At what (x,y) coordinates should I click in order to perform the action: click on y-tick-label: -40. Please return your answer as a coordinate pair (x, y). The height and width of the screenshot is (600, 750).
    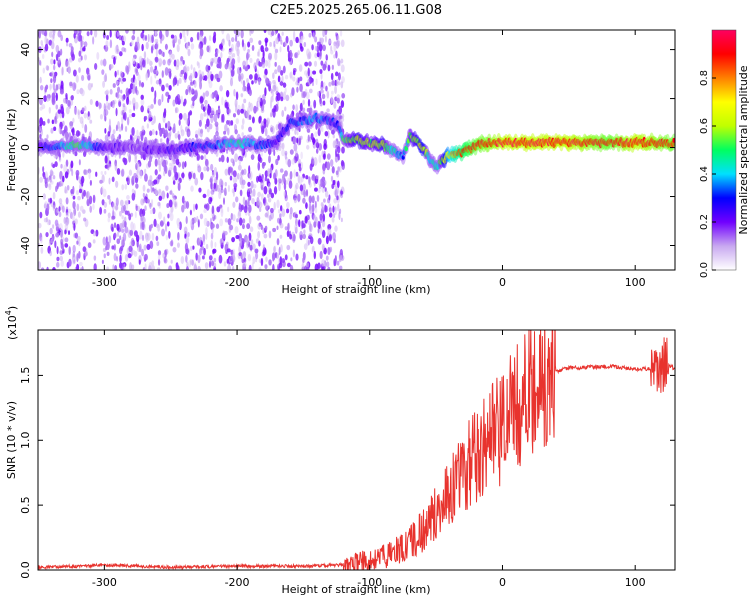
    Looking at the image, I should click on (25, 246).